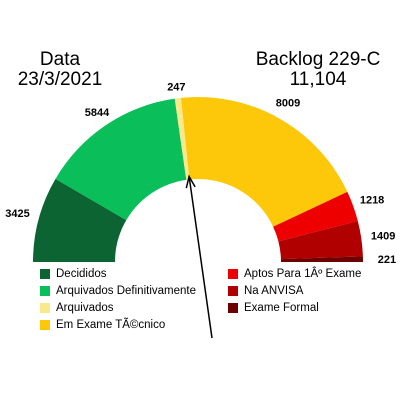  Describe the element at coordinates (182, 138) in the screenshot. I see `gauge-segment-arquivados` at that location.